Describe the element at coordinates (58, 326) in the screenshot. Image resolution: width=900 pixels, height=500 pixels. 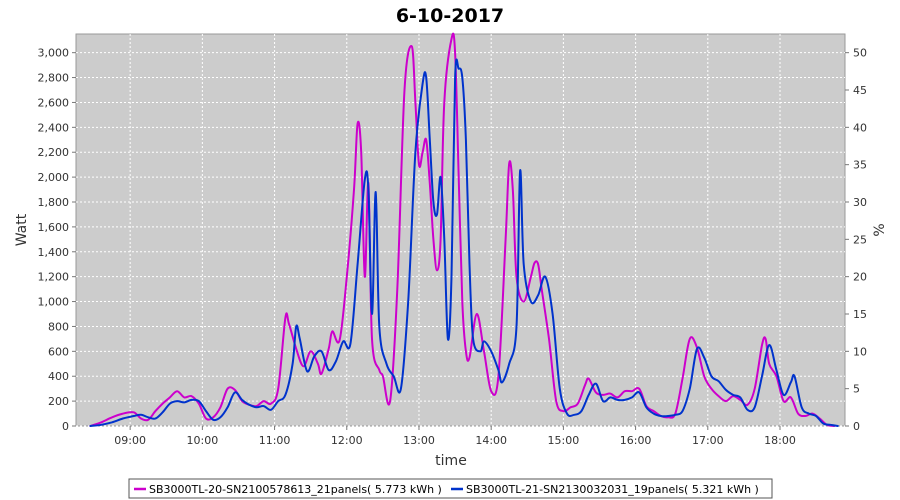
I see `y-tick-label: 800` at that location.